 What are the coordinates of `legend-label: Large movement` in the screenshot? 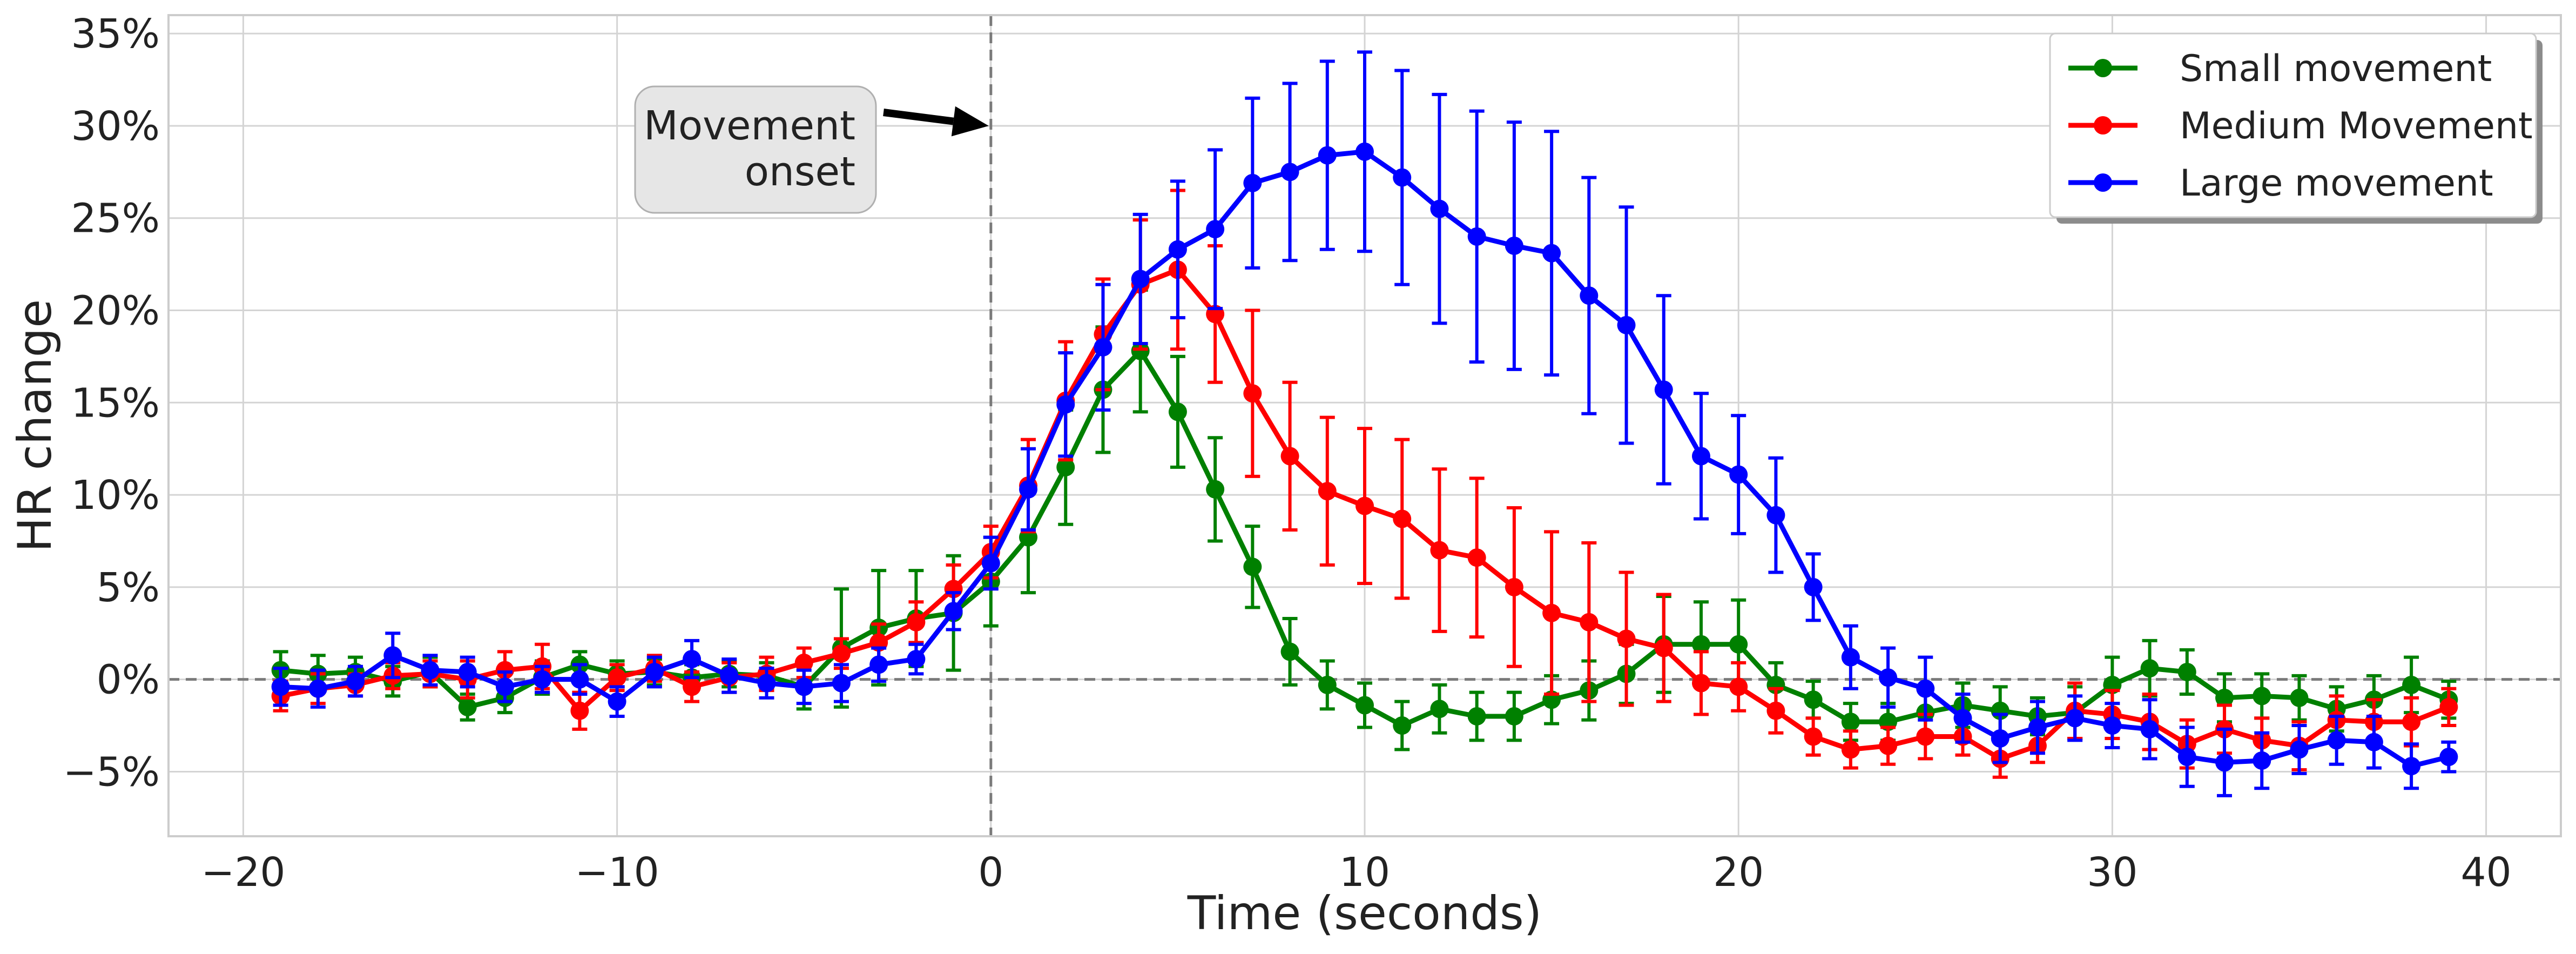 It's located at (2336, 183).